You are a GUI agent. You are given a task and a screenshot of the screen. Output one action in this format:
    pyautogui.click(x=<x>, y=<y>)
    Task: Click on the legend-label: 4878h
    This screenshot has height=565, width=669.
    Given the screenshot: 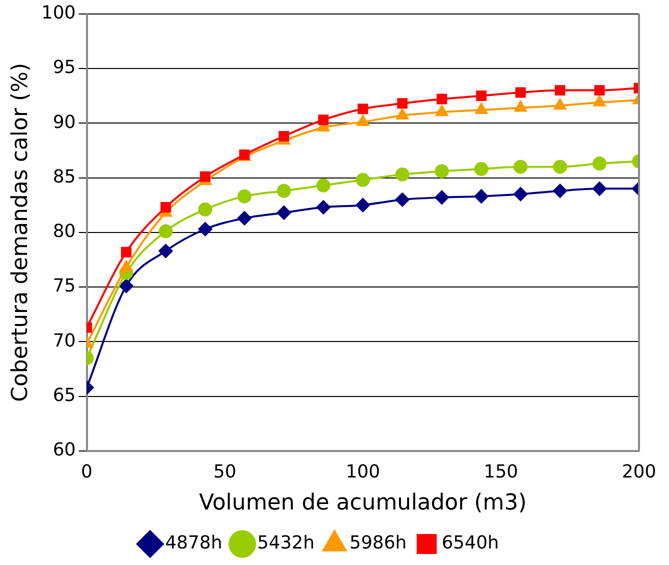 What is the action you would take?
    pyautogui.click(x=193, y=543)
    